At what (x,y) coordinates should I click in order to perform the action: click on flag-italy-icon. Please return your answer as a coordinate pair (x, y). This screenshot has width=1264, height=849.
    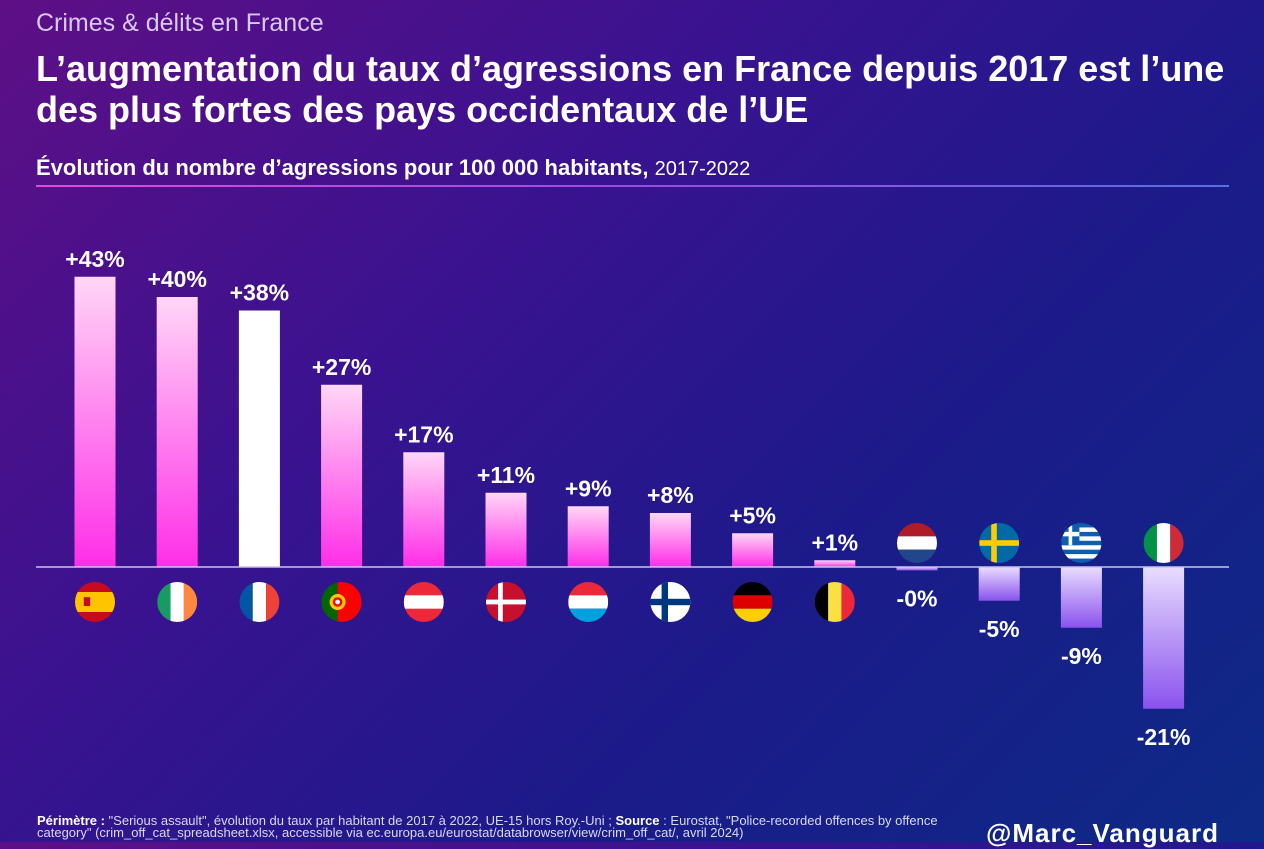
    Looking at the image, I should click on (1163, 543).